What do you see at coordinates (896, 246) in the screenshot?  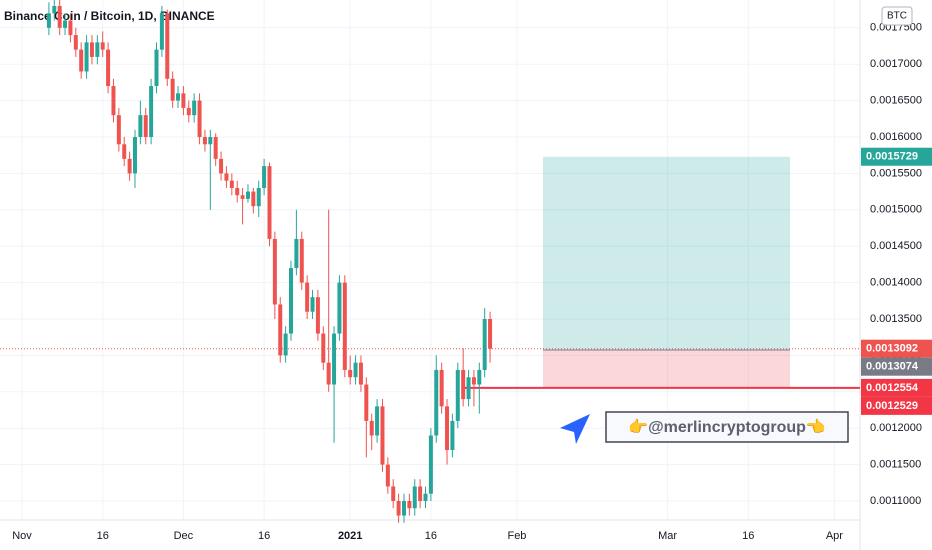 I see `y-tick-label: 0.0014500` at bounding box center [896, 246].